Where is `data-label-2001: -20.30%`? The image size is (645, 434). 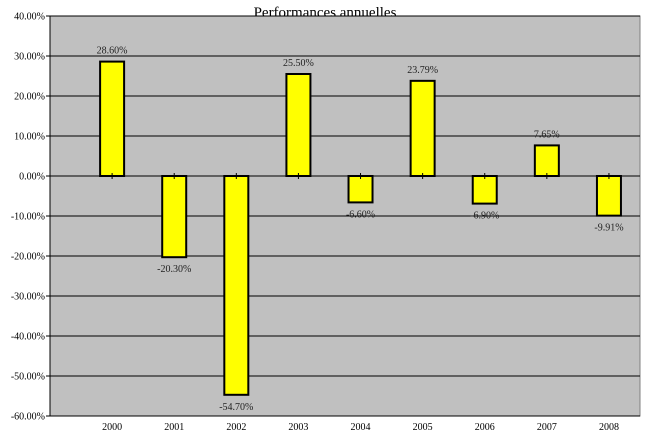 data-label-2001: -20.30% is located at coordinates (174, 269).